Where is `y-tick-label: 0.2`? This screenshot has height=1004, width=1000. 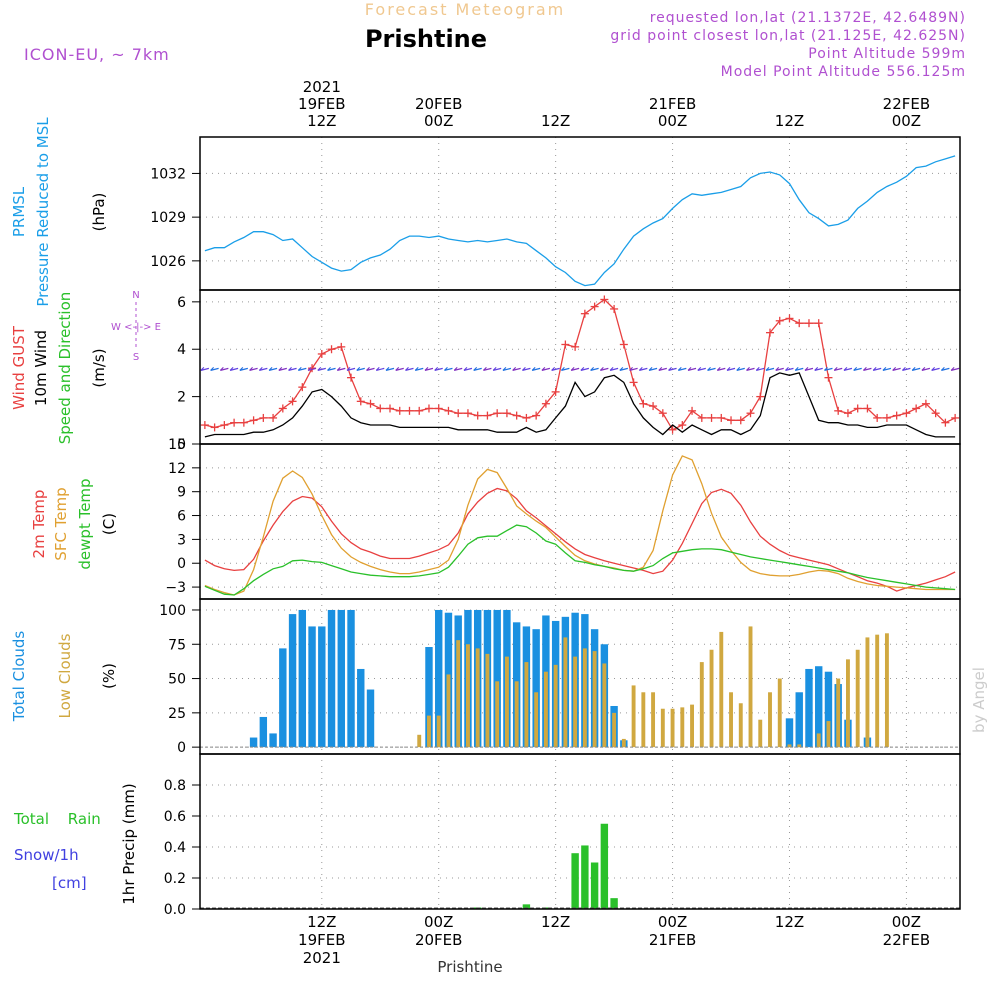 y-tick-label: 0.2 is located at coordinates (175, 879).